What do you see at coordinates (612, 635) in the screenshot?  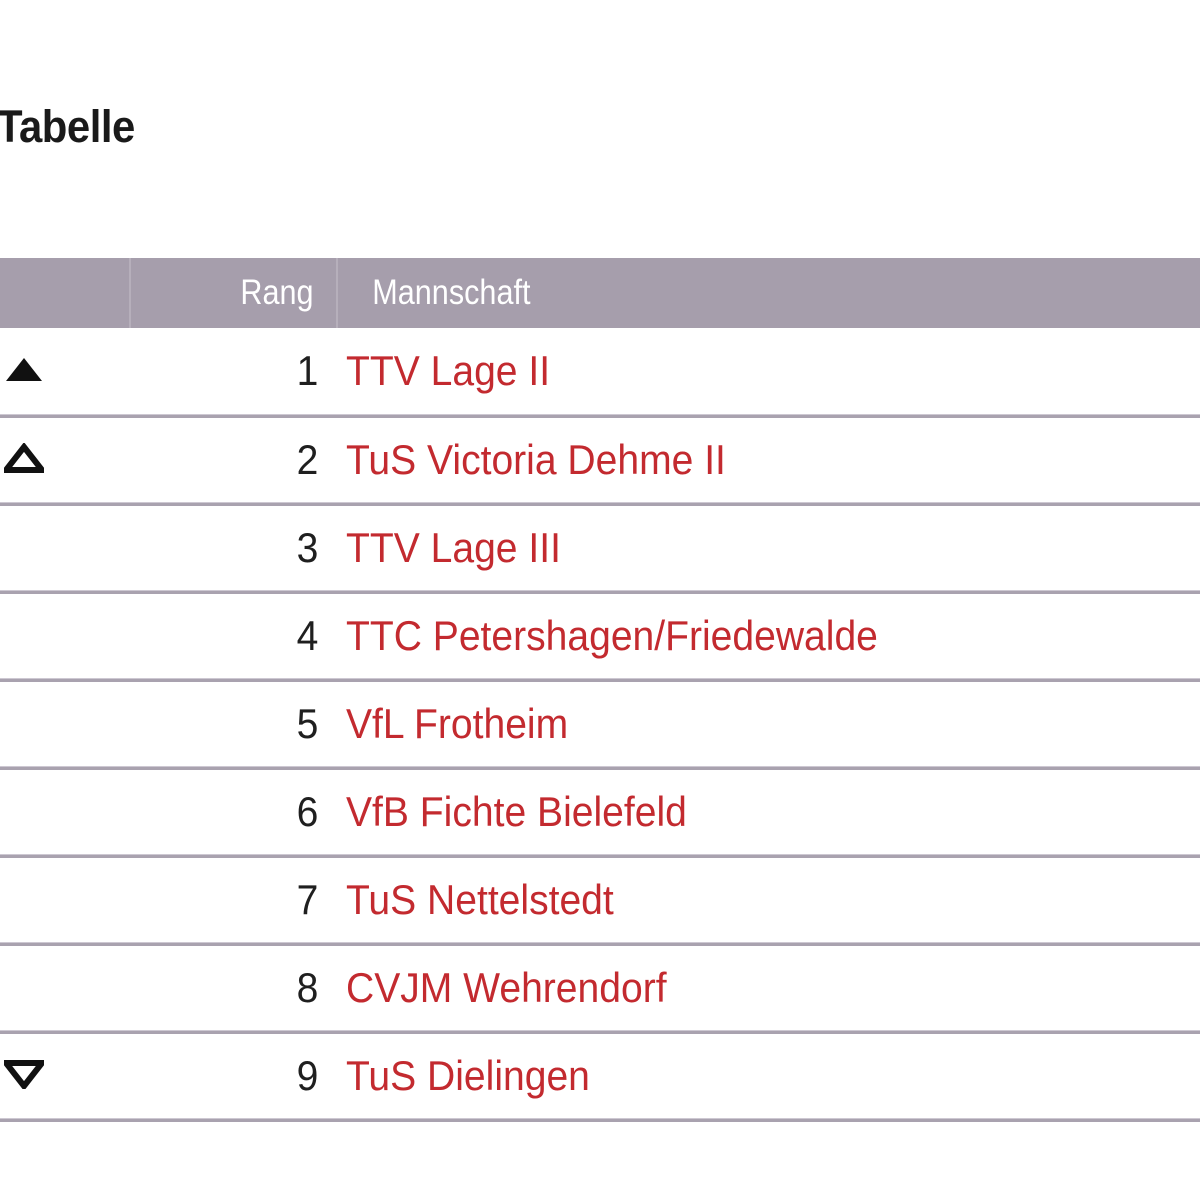 I see `team-link: TTC Petershagen/Friedewalde` at bounding box center [612, 635].